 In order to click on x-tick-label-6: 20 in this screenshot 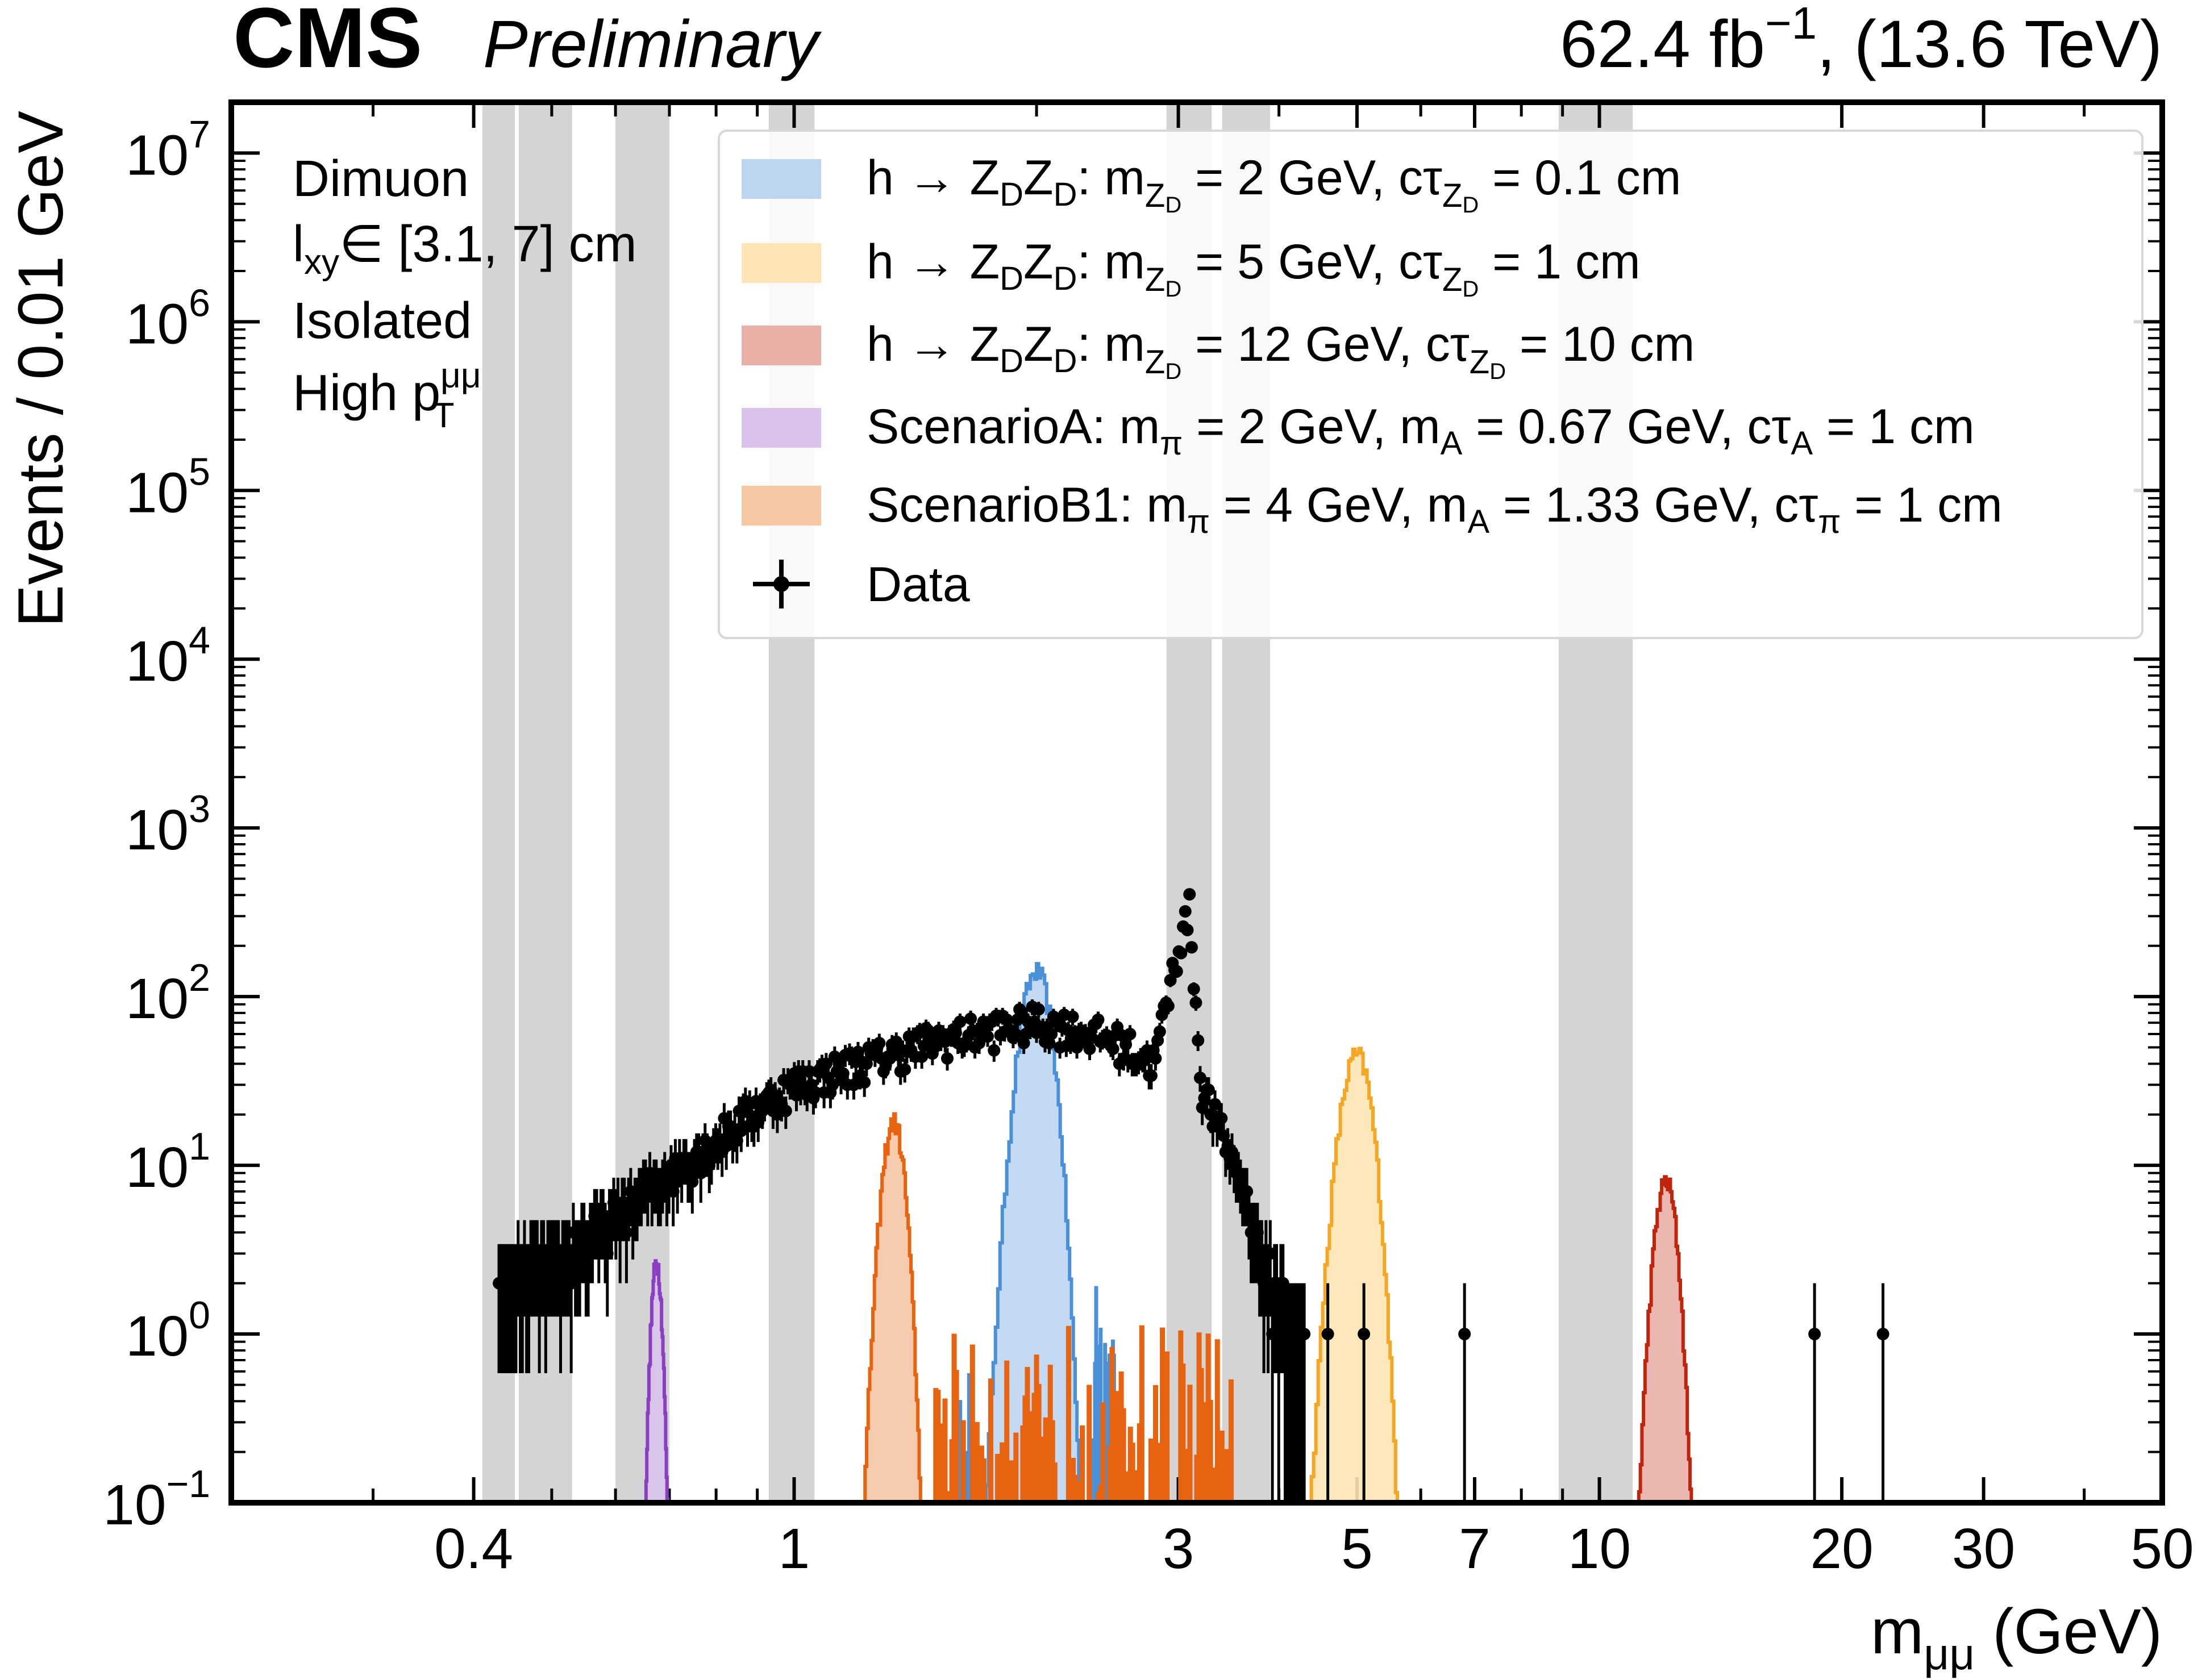, I will do `click(1842, 1549)`.